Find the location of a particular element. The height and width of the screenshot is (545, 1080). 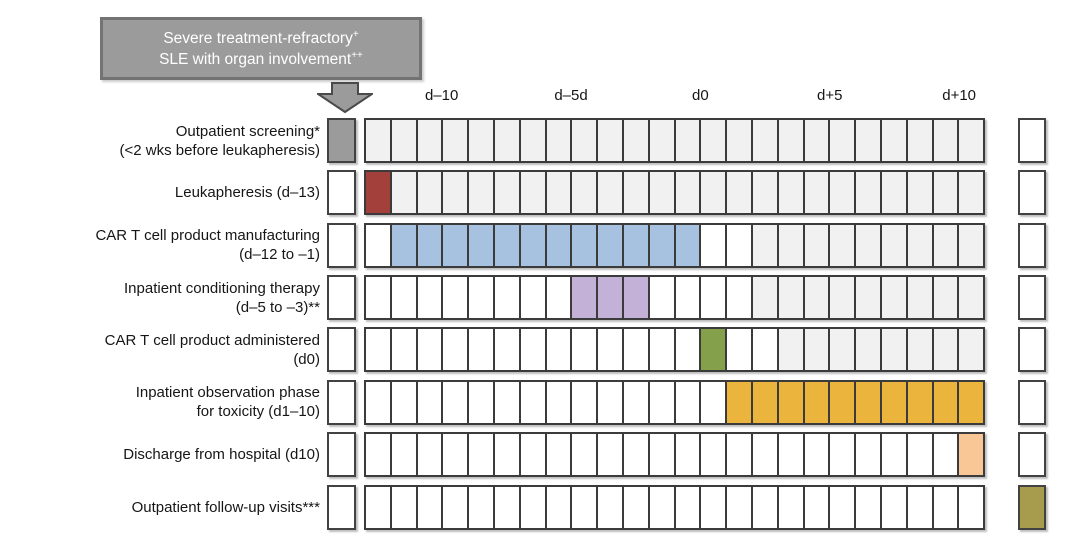

day-cell-d0 is located at coordinates (712, 455).